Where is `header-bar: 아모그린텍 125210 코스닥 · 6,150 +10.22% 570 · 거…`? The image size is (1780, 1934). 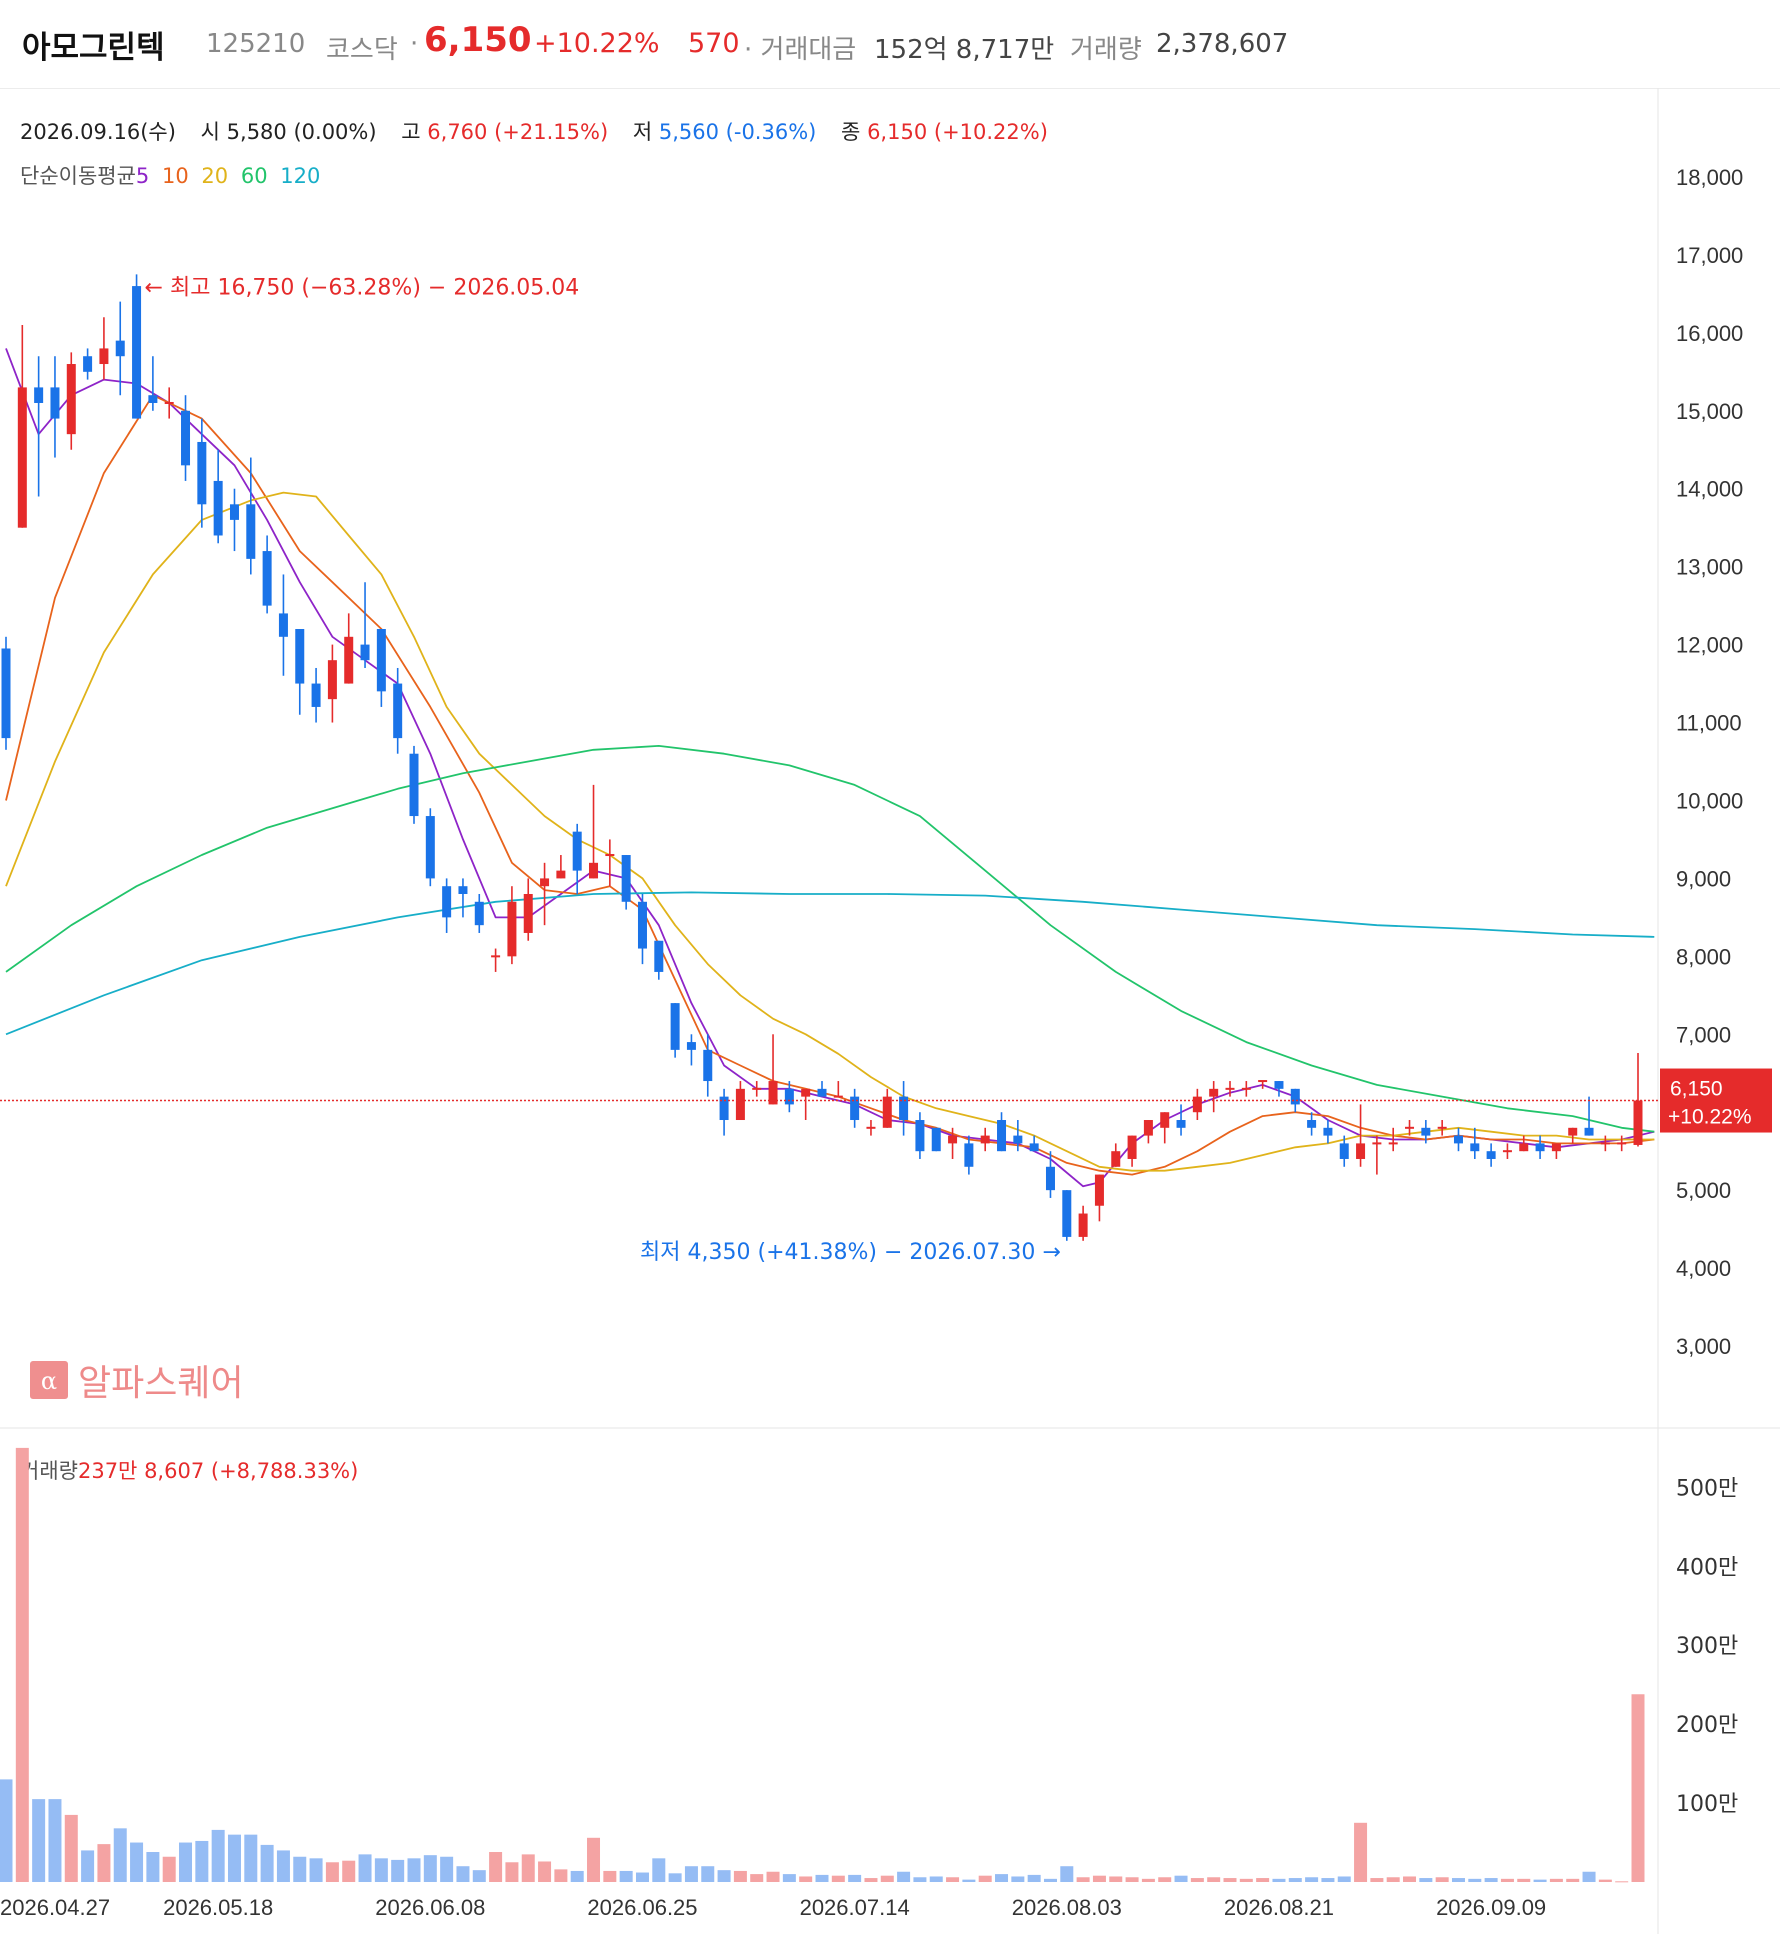
header-bar: 아모그린텍 125210 코스닥 · 6,150 +10.22% 570 · 거… is located at coordinates (890, 44).